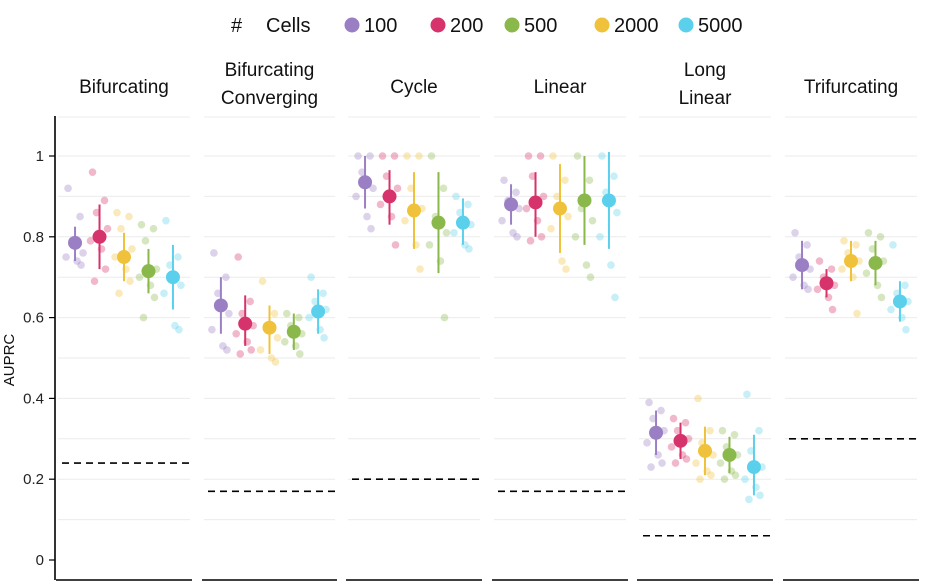 This screenshot has width=938, height=588. I want to click on facet-title: Trifurcating, so click(851, 87).